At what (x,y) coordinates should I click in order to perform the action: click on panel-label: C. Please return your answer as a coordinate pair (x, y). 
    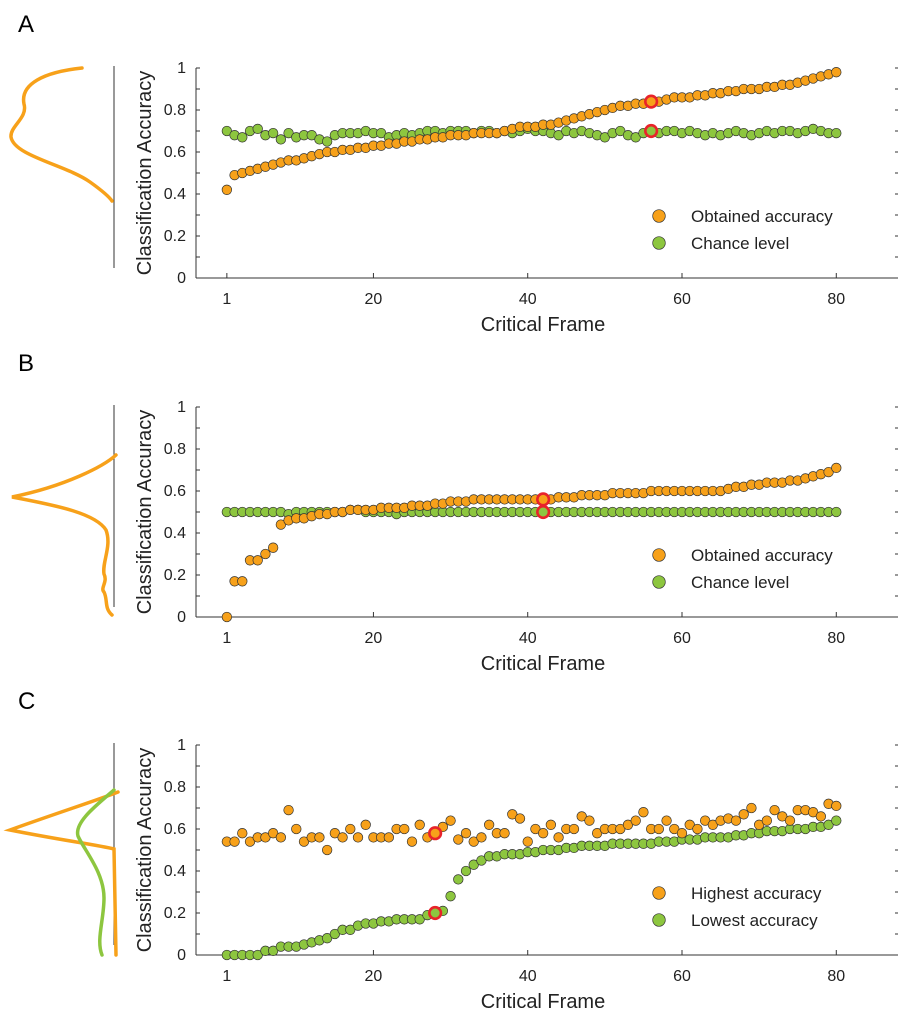
    Looking at the image, I should click on (26, 701).